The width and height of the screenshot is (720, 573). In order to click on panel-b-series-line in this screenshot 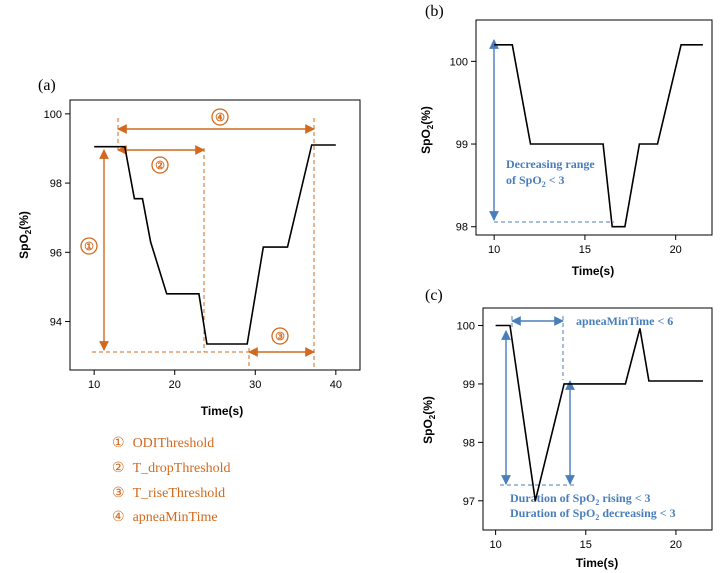, I will do `click(598, 135)`.